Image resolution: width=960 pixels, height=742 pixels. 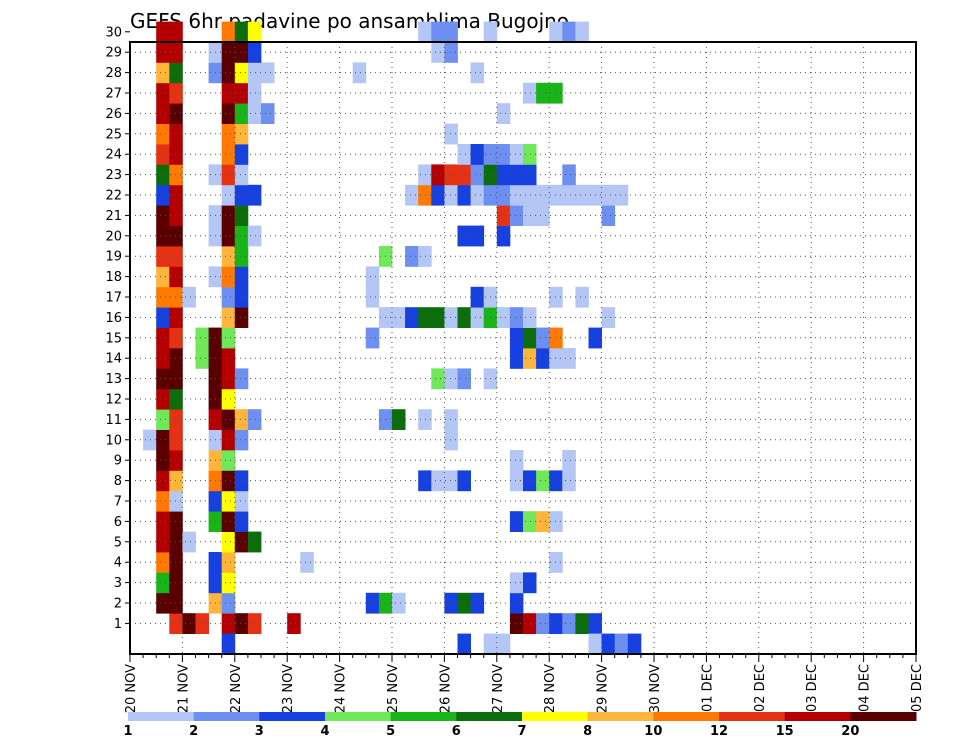 I want to click on y-tick-label-10: 10, so click(x=113, y=440).